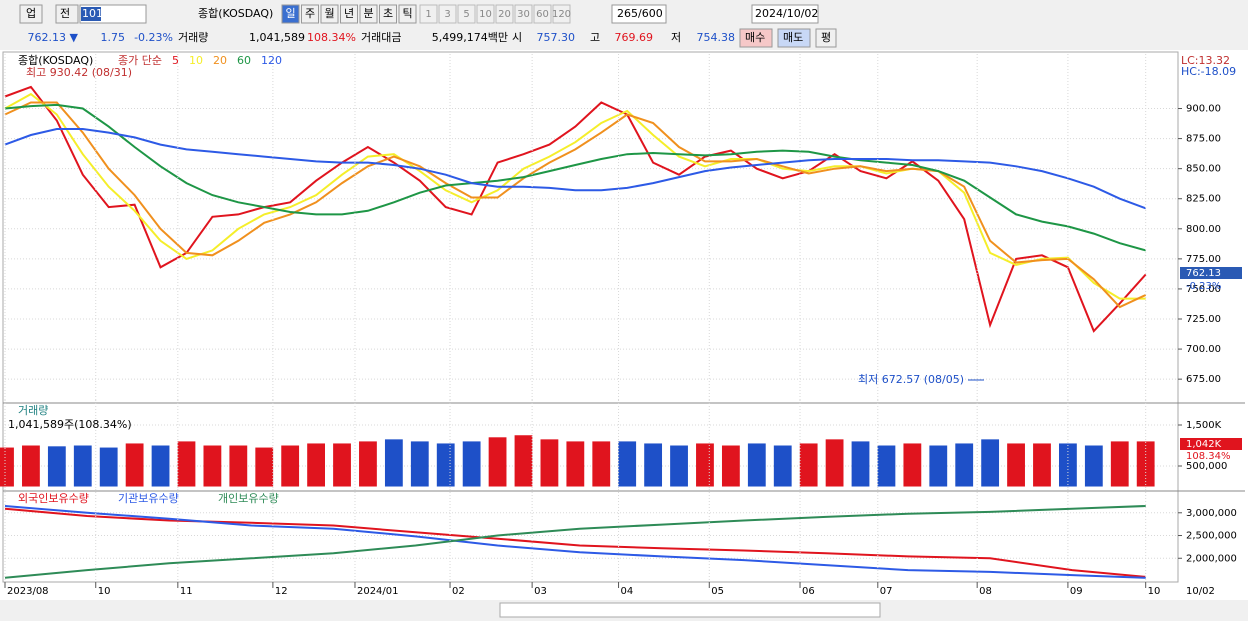 The height and width of the screenshot is (625, 1248). Describe the element at coordinates (985, 591) in the screenshot. I see `x-tick-label: 08` at that location.